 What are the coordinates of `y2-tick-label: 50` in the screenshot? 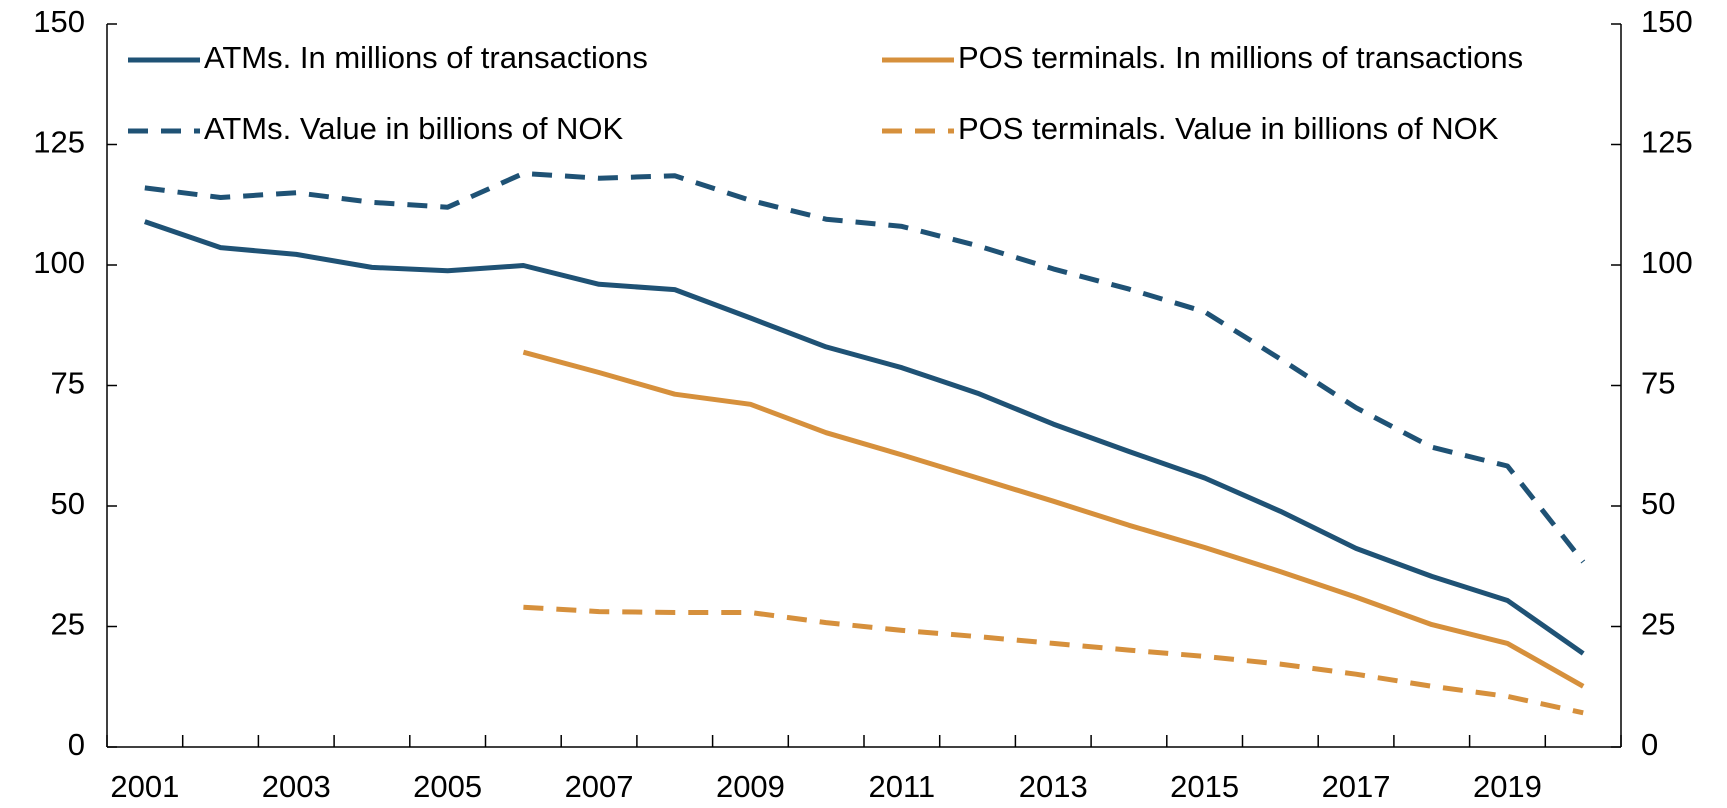 It's located at (1658, 503).